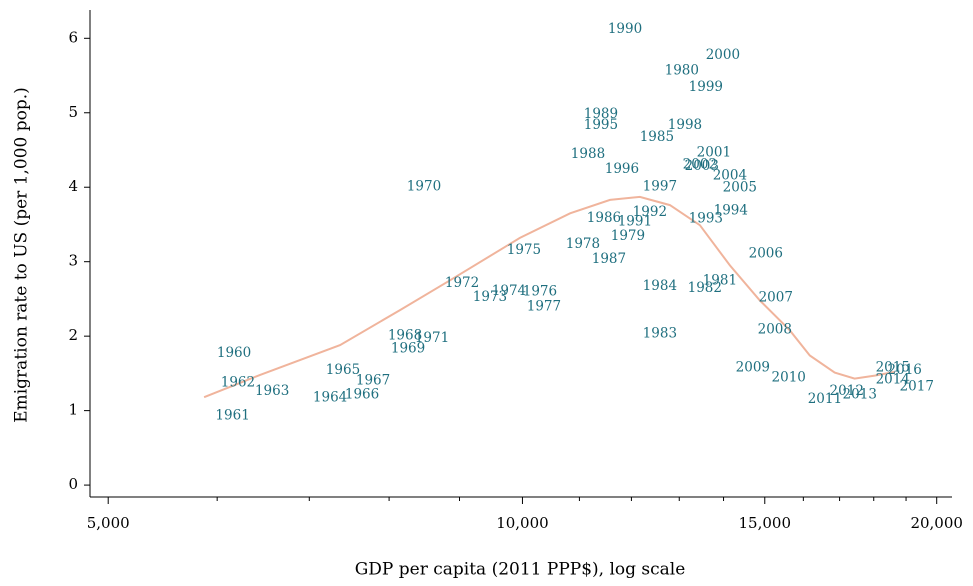 Image resolution: width=973 pixels, height=586 pixels. What do you see at coordinates (524, 250) in the screenshot?
I see `point-label: 1975` at bounding box center [524, 250].